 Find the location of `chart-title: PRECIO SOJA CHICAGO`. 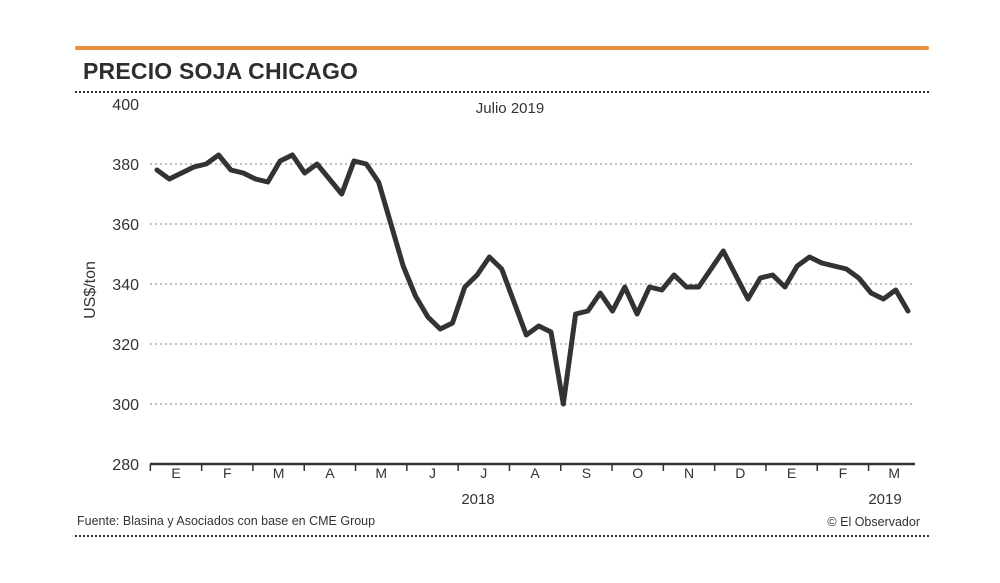

chart-title: PRECIO SOJA CHICAGO is located at coordinates (221, 71).